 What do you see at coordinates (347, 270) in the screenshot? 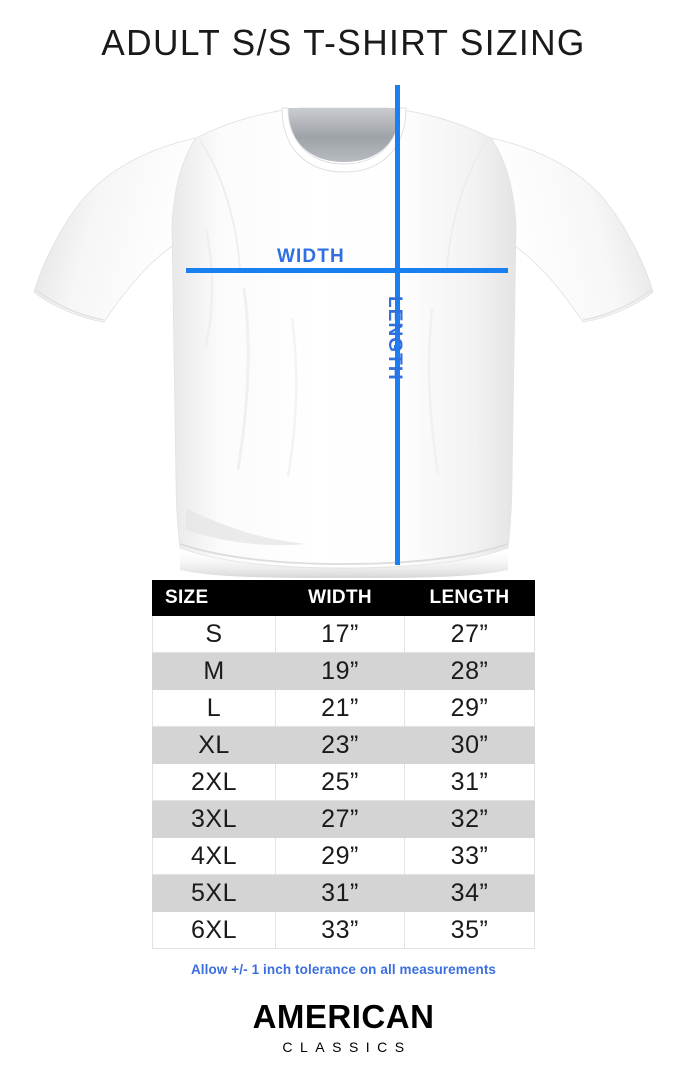
I see `width-guide-line` at bounding box center [347, 270].